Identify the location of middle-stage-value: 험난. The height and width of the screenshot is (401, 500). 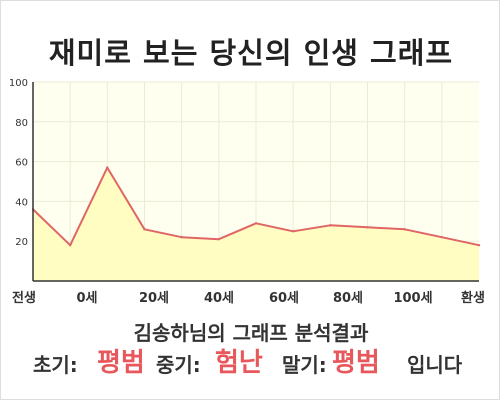
(239, 363).